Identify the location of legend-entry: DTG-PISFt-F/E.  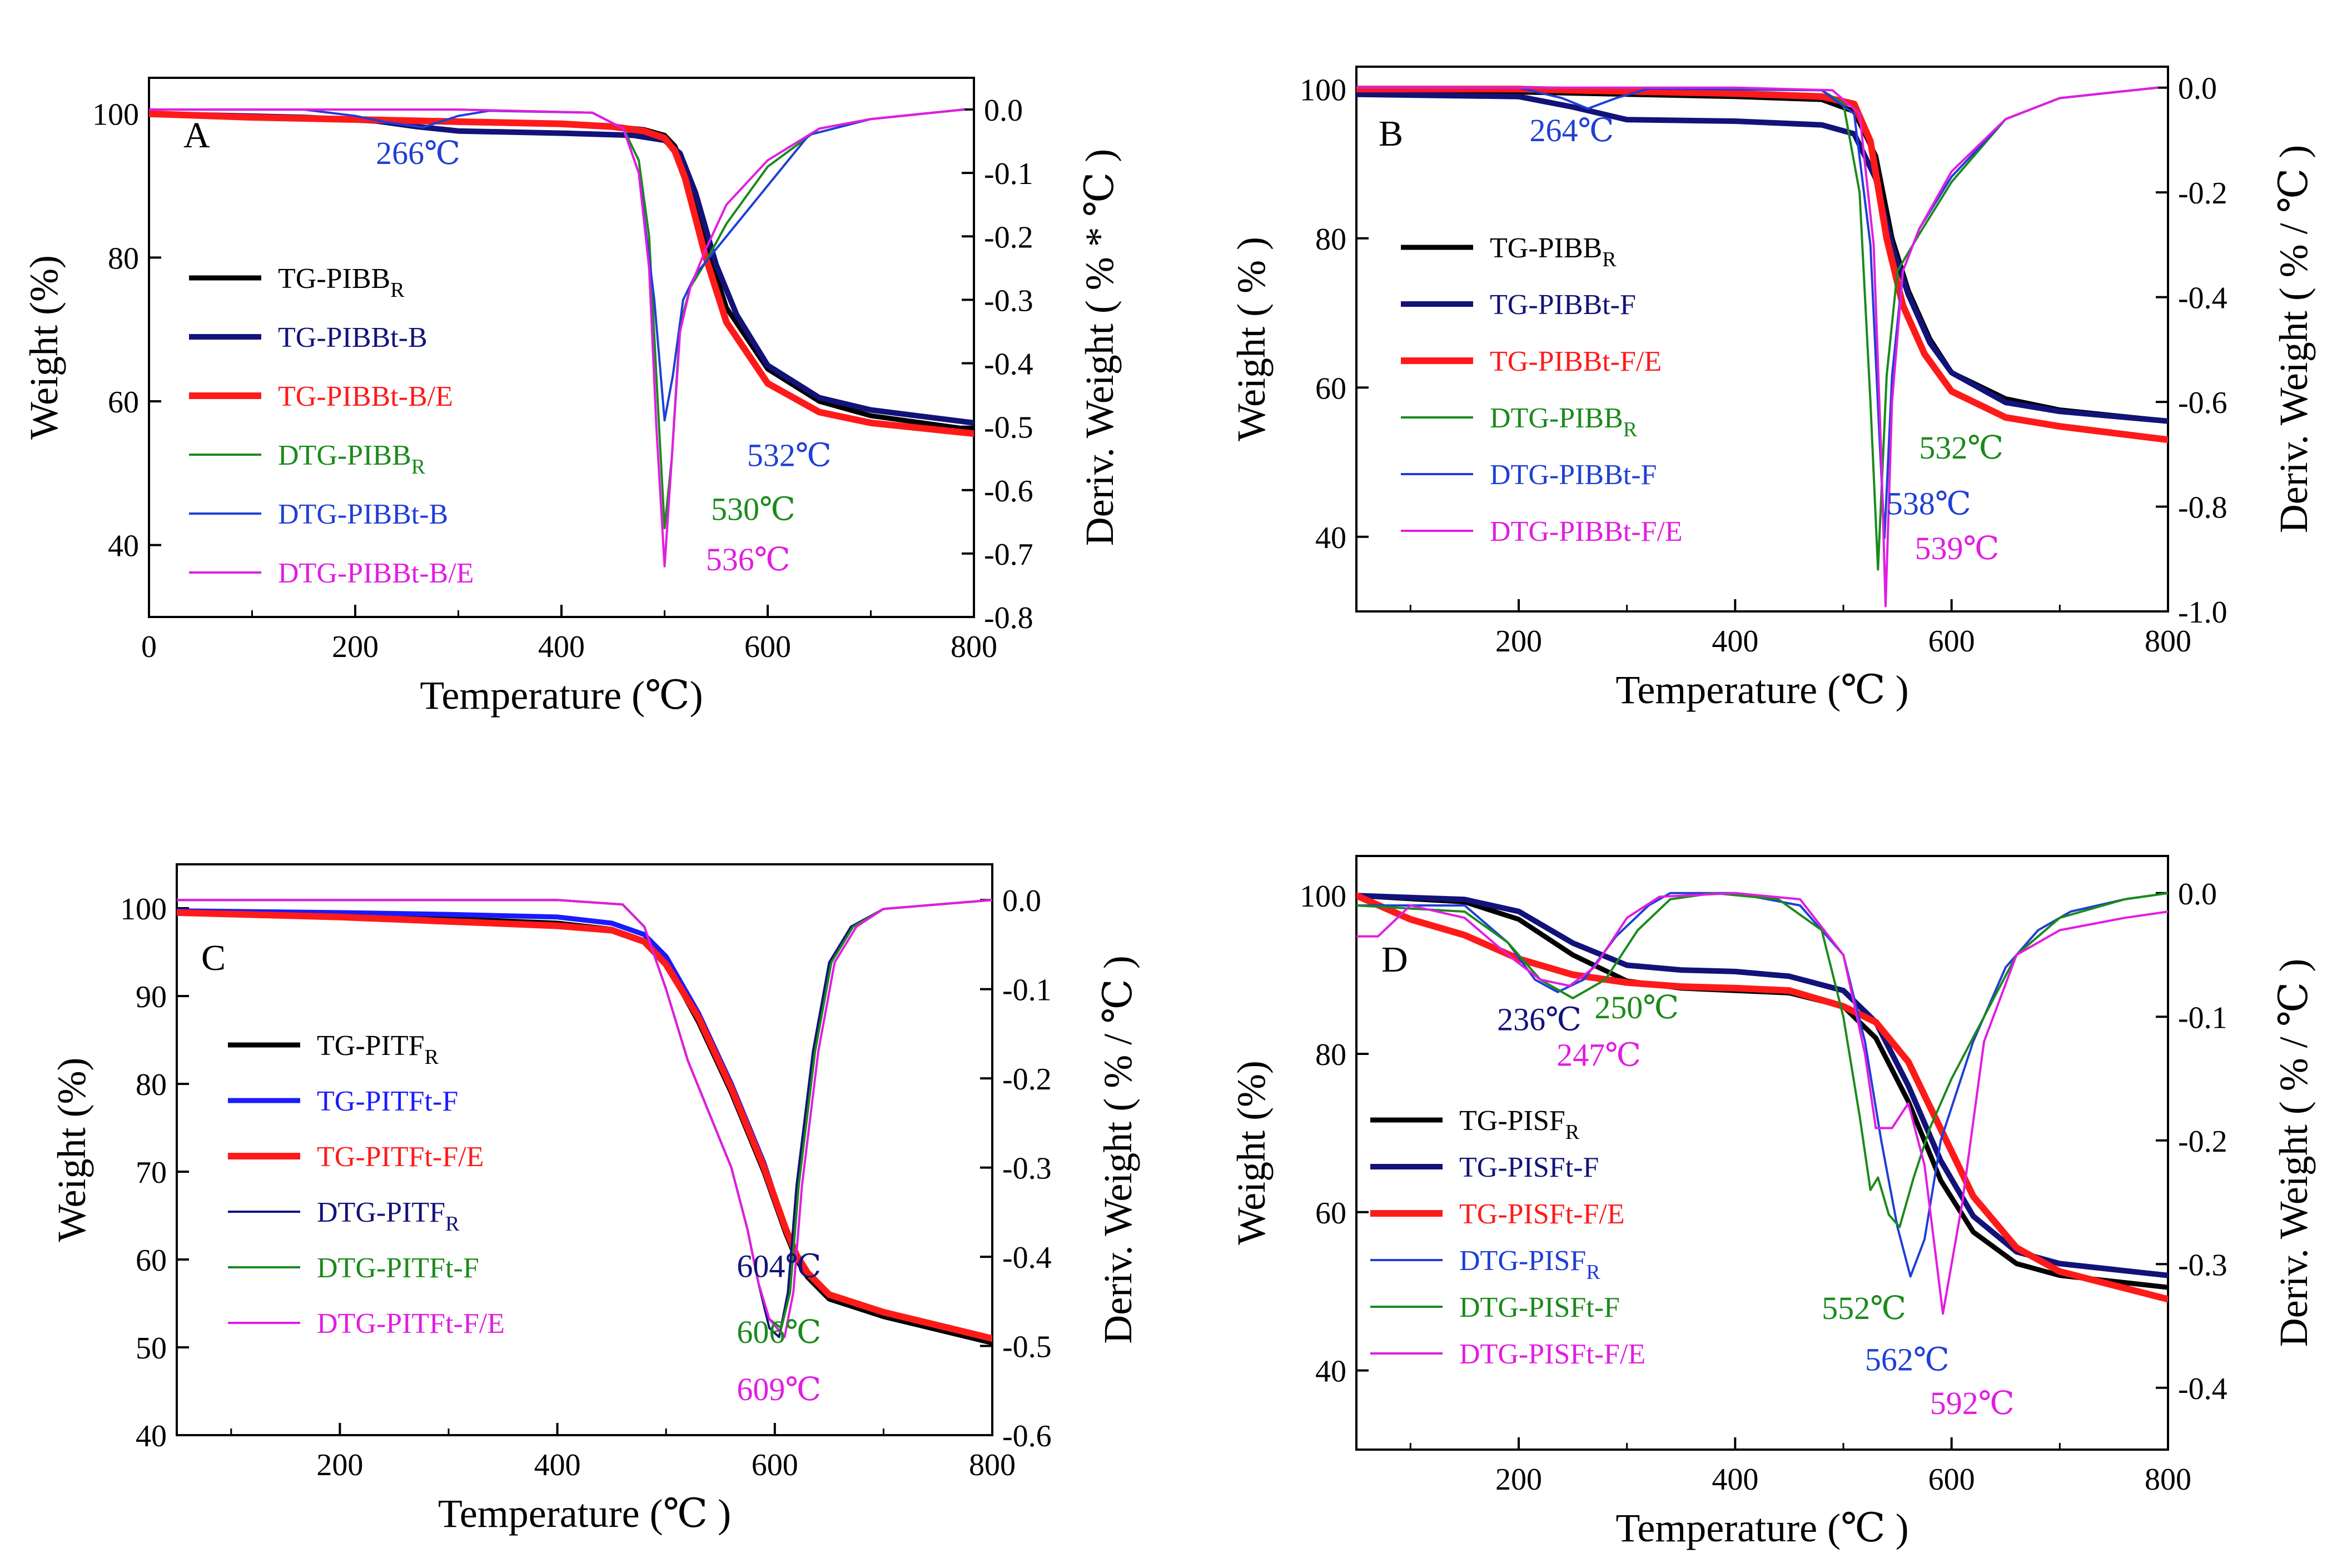
(1552, 1354).